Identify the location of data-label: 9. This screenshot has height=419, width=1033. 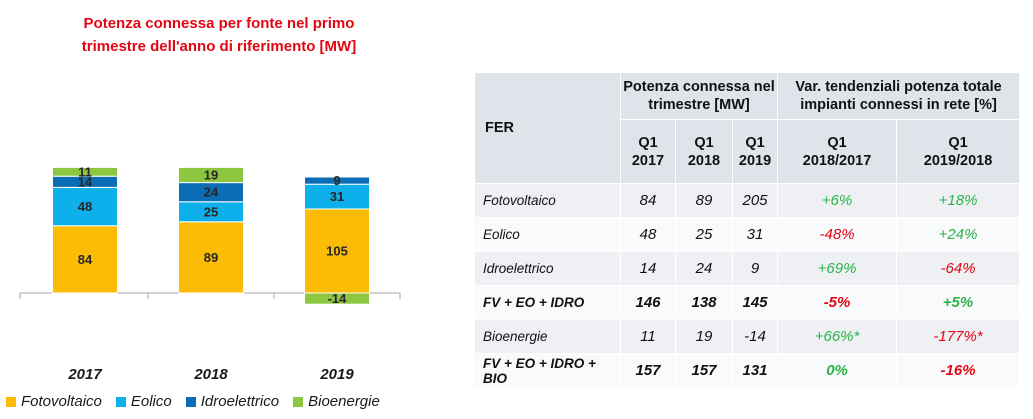
(336, 180).